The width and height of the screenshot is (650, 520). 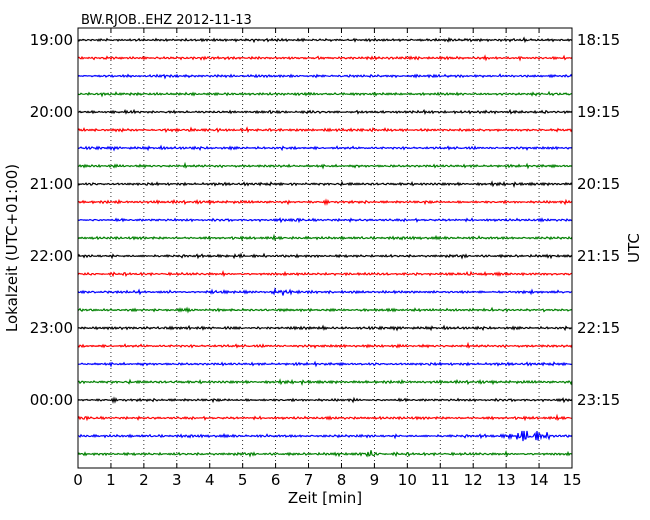 What do you see at coordinates (325, 498) in the screenshot?
I see `x-axis-label: Zeit [min]` at bounding box center [325, 498].